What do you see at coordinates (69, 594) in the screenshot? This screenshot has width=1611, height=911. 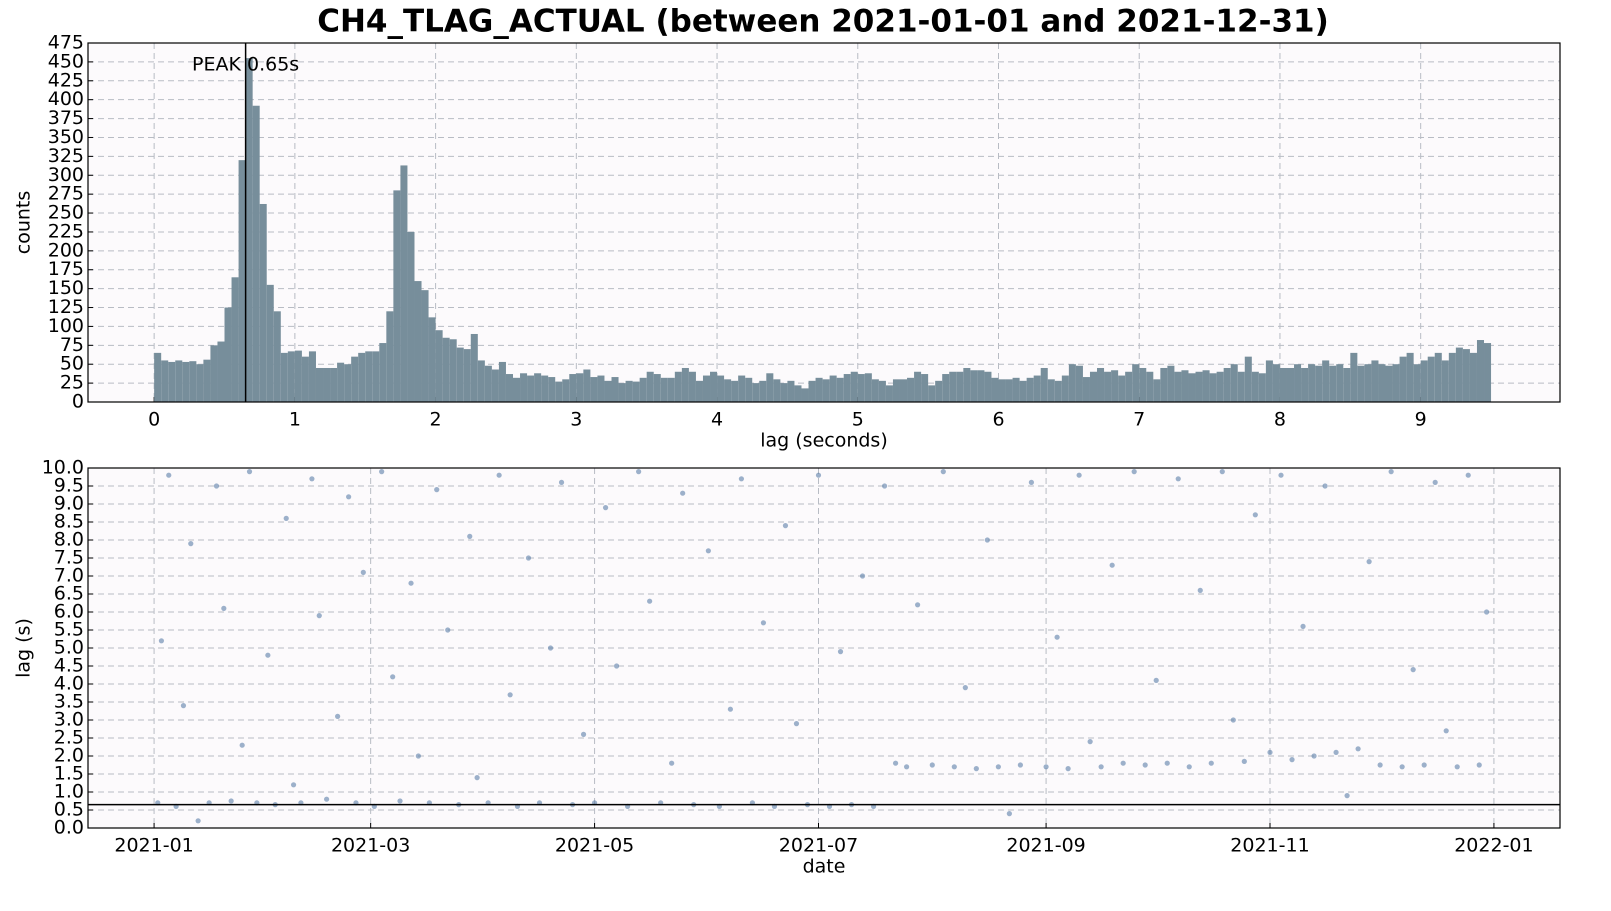 I see `y-tick-label: 6.5` at bounding box center [69, 594].